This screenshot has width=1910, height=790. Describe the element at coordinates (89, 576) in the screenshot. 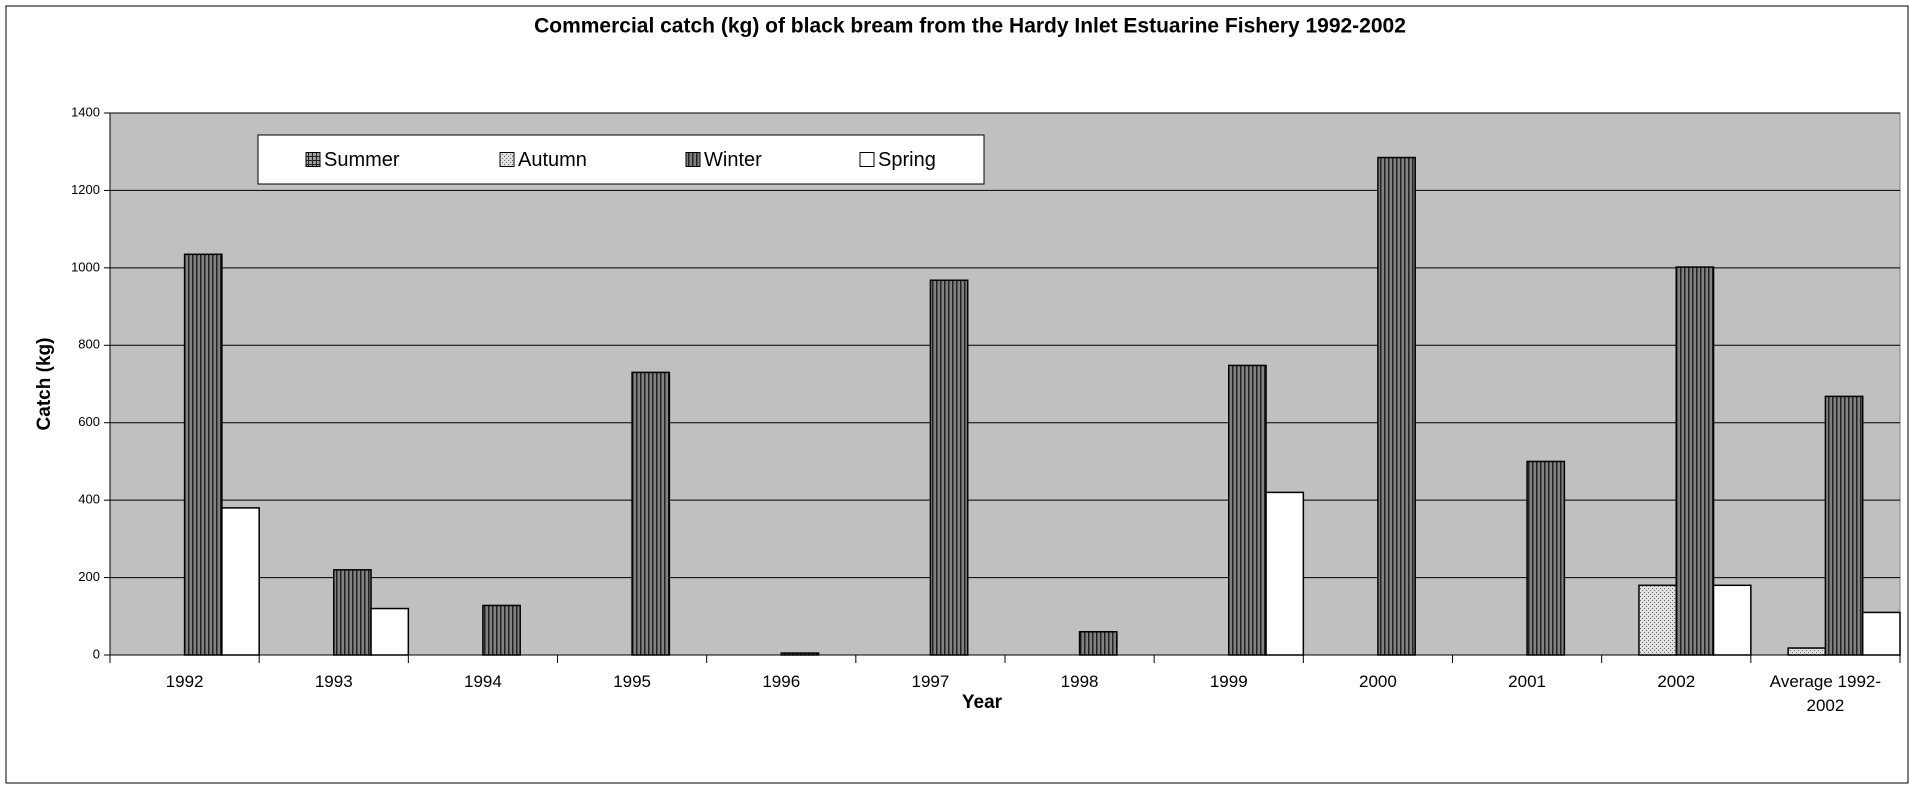

I see `y-tick-label: 200` at that location.